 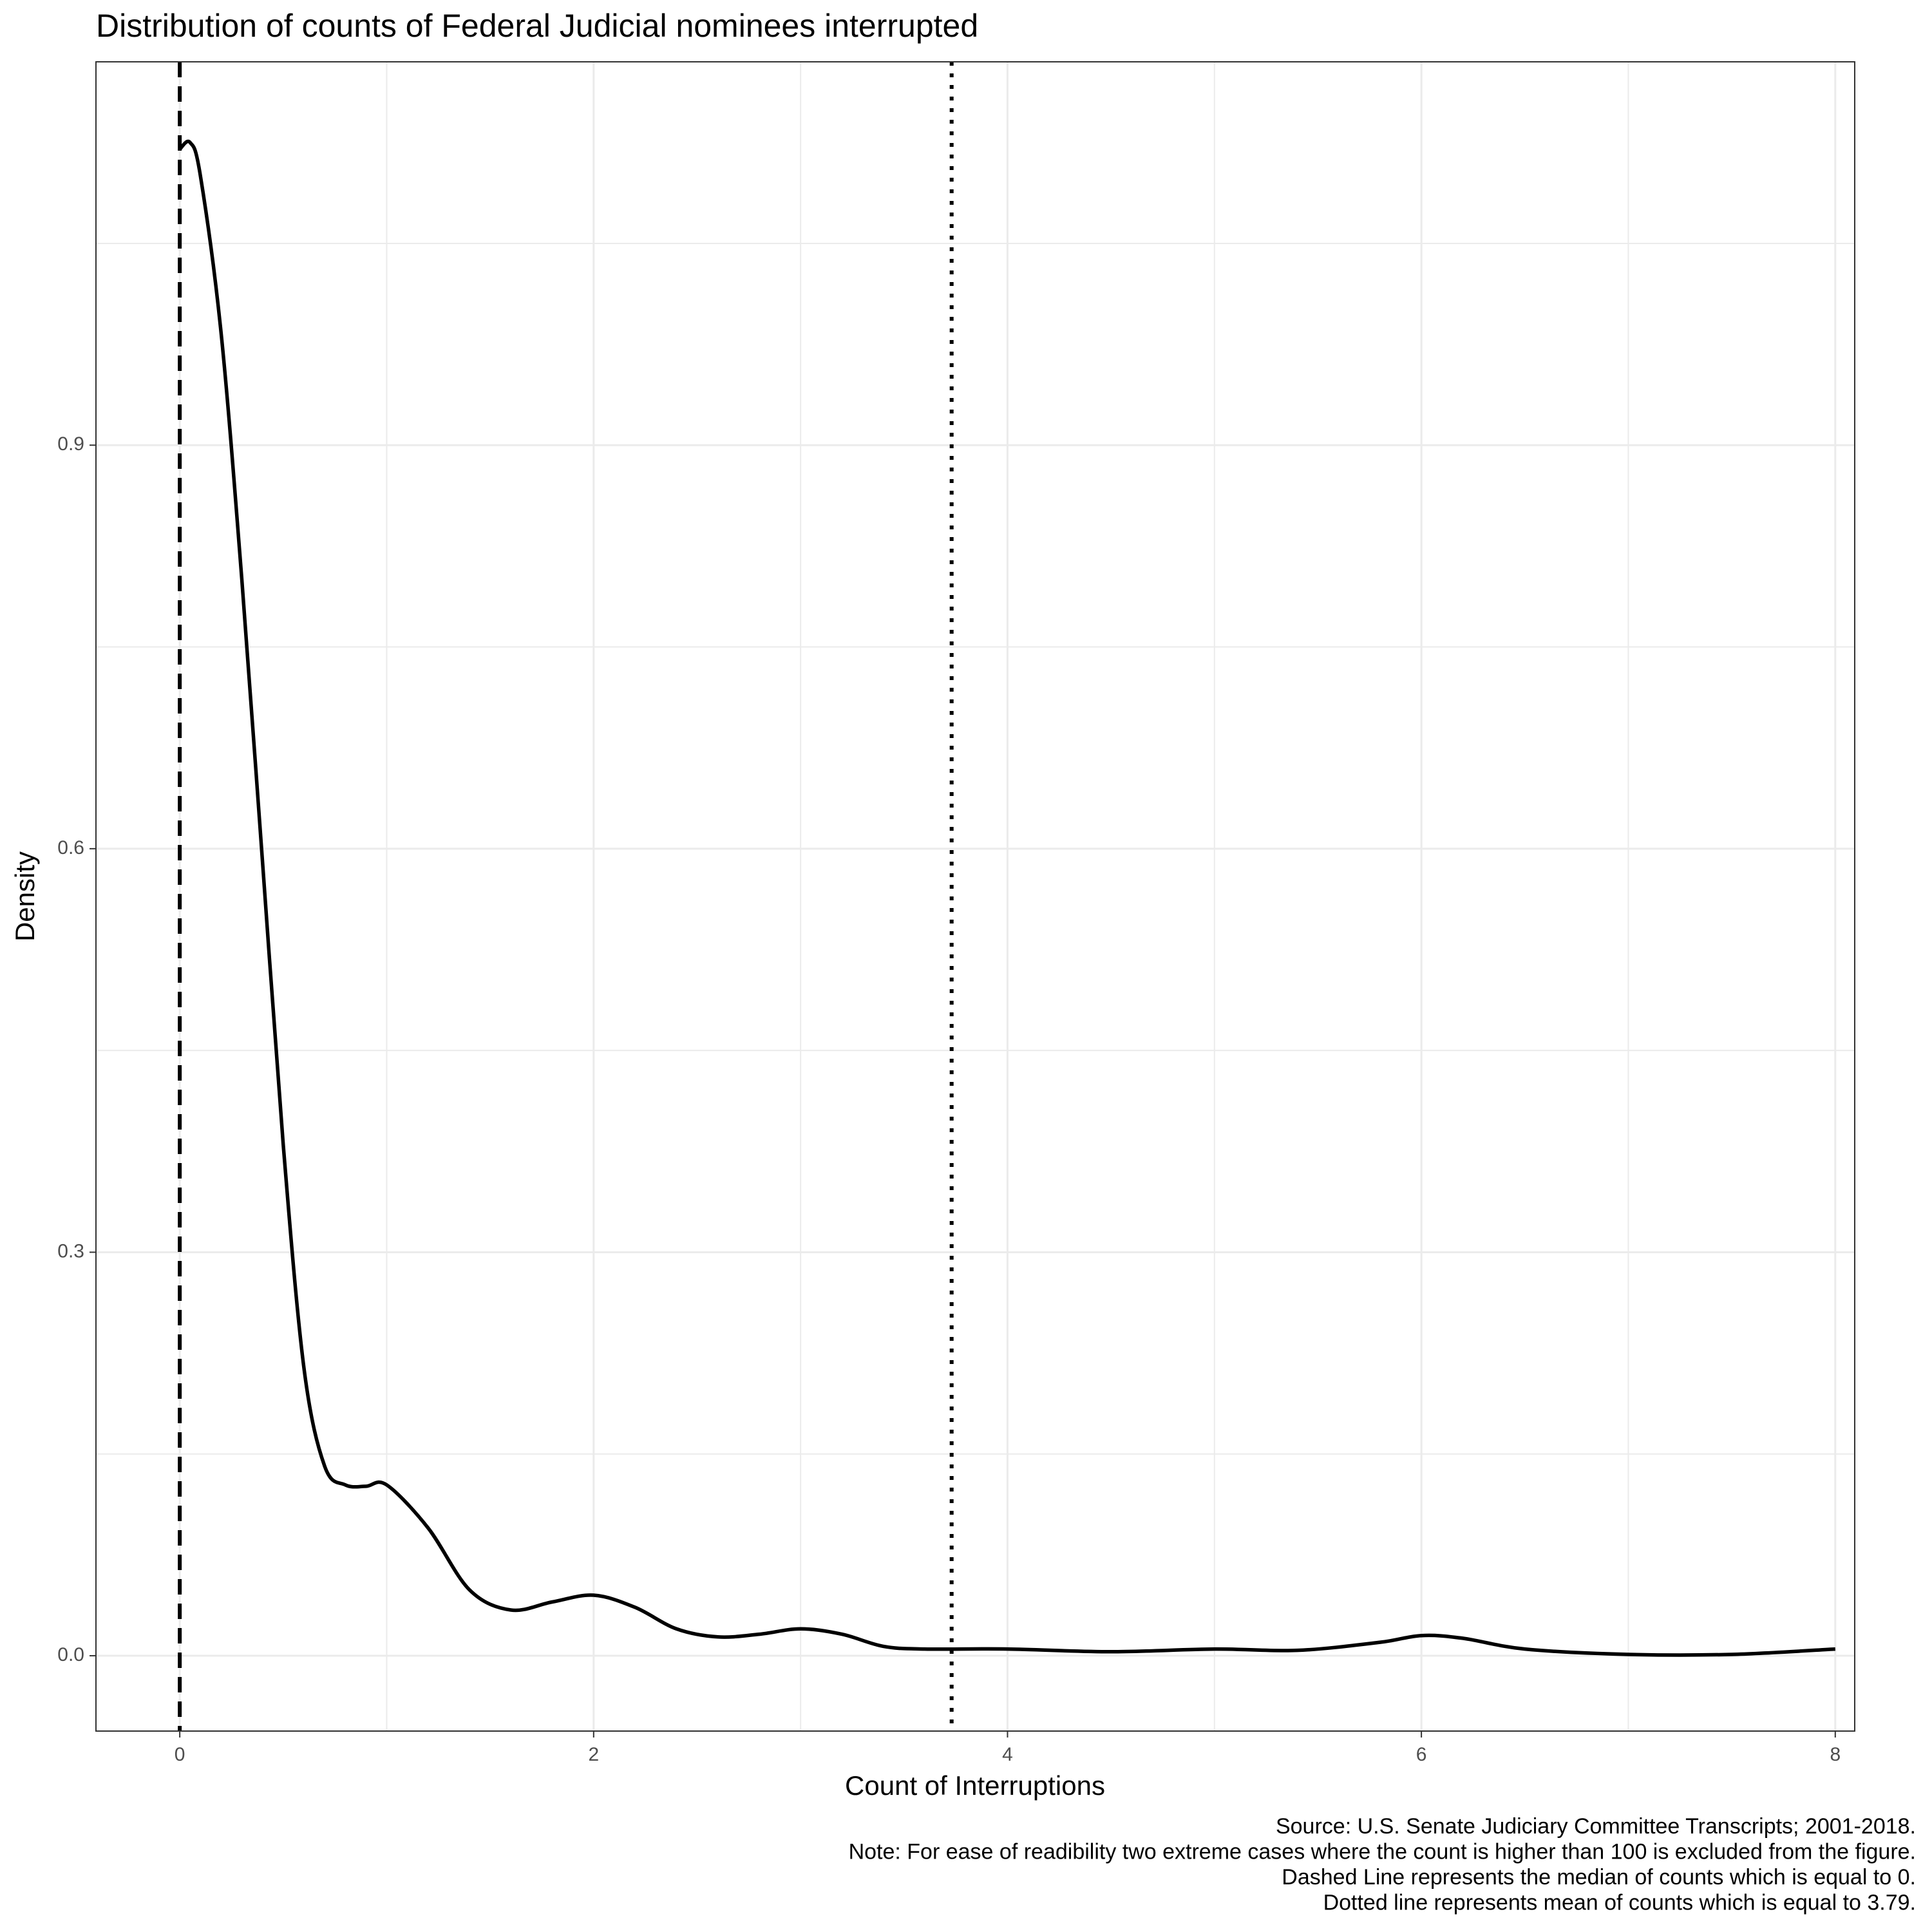 I want to click on y-tick-label: 0.9, so click(x=70, y=444).